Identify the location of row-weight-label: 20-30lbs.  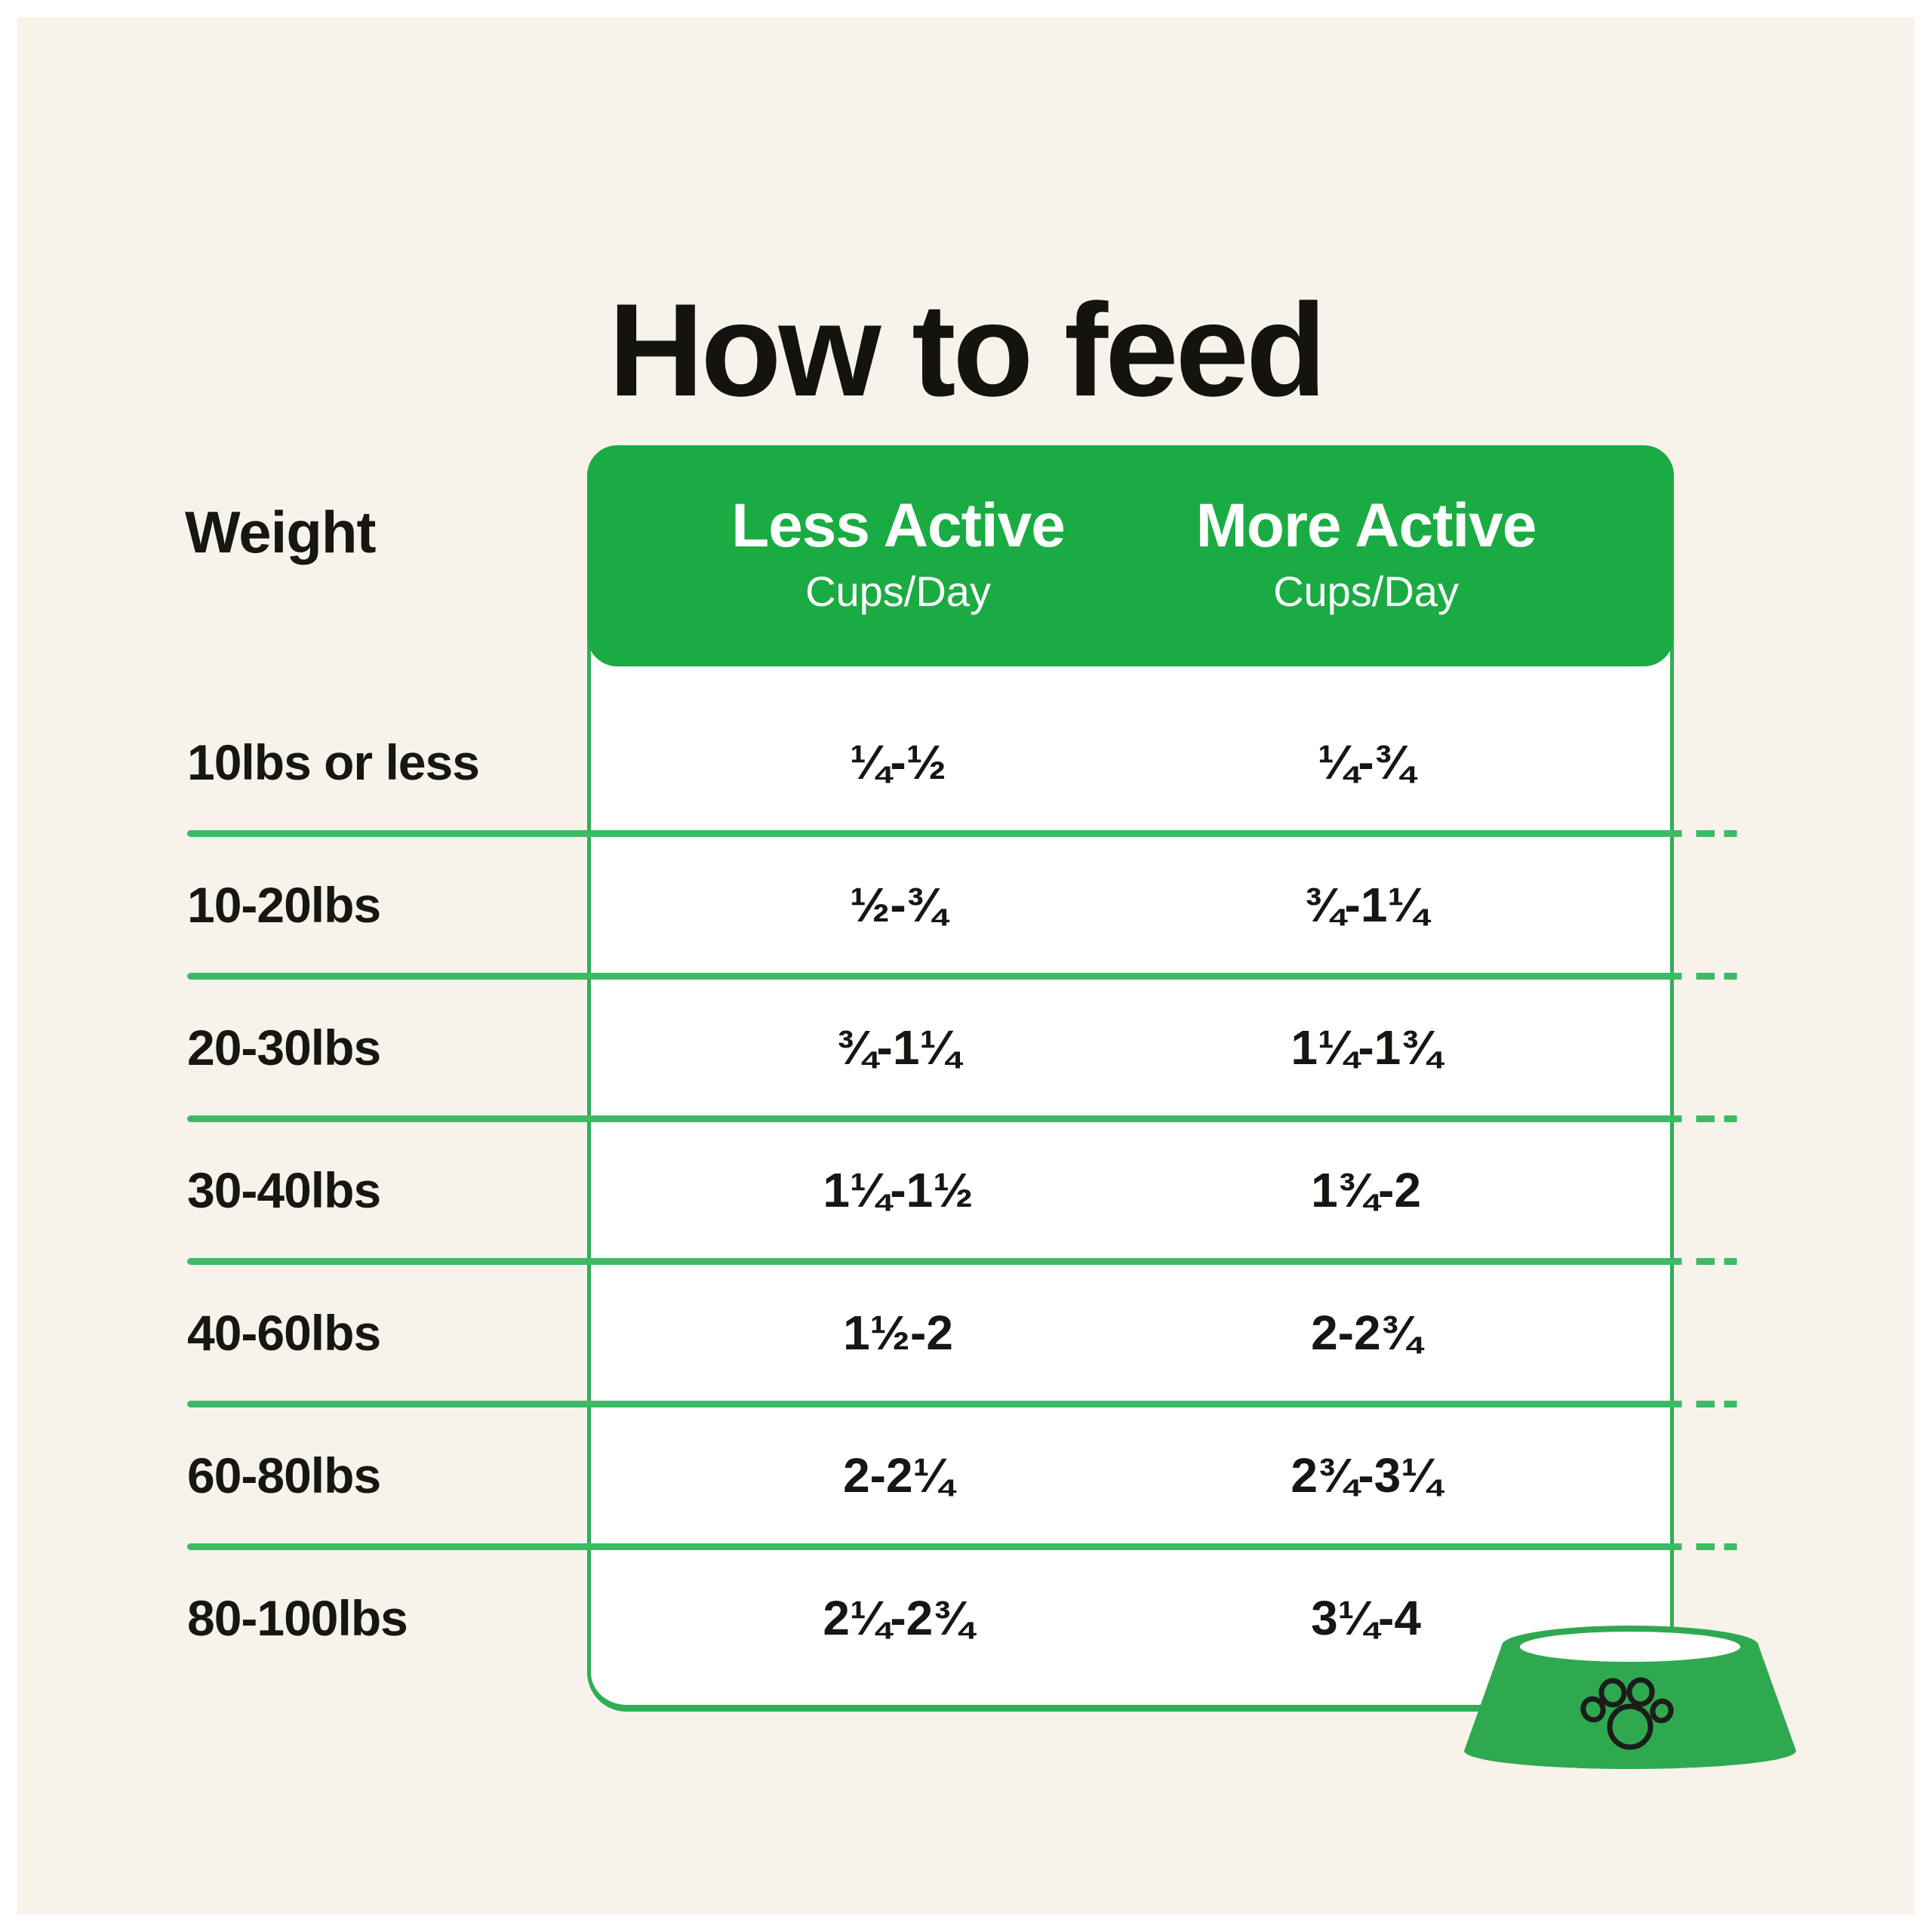
(284, 1047).